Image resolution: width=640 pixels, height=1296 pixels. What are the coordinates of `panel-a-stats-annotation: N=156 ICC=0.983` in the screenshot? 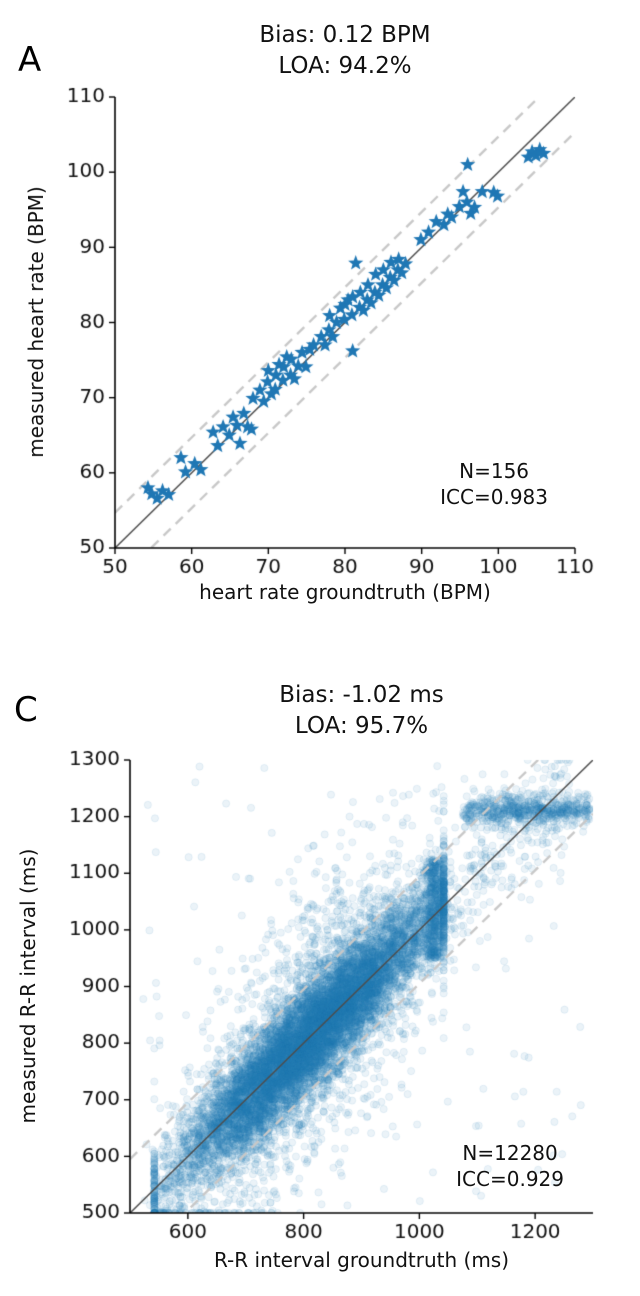 It's located at (494, 484).